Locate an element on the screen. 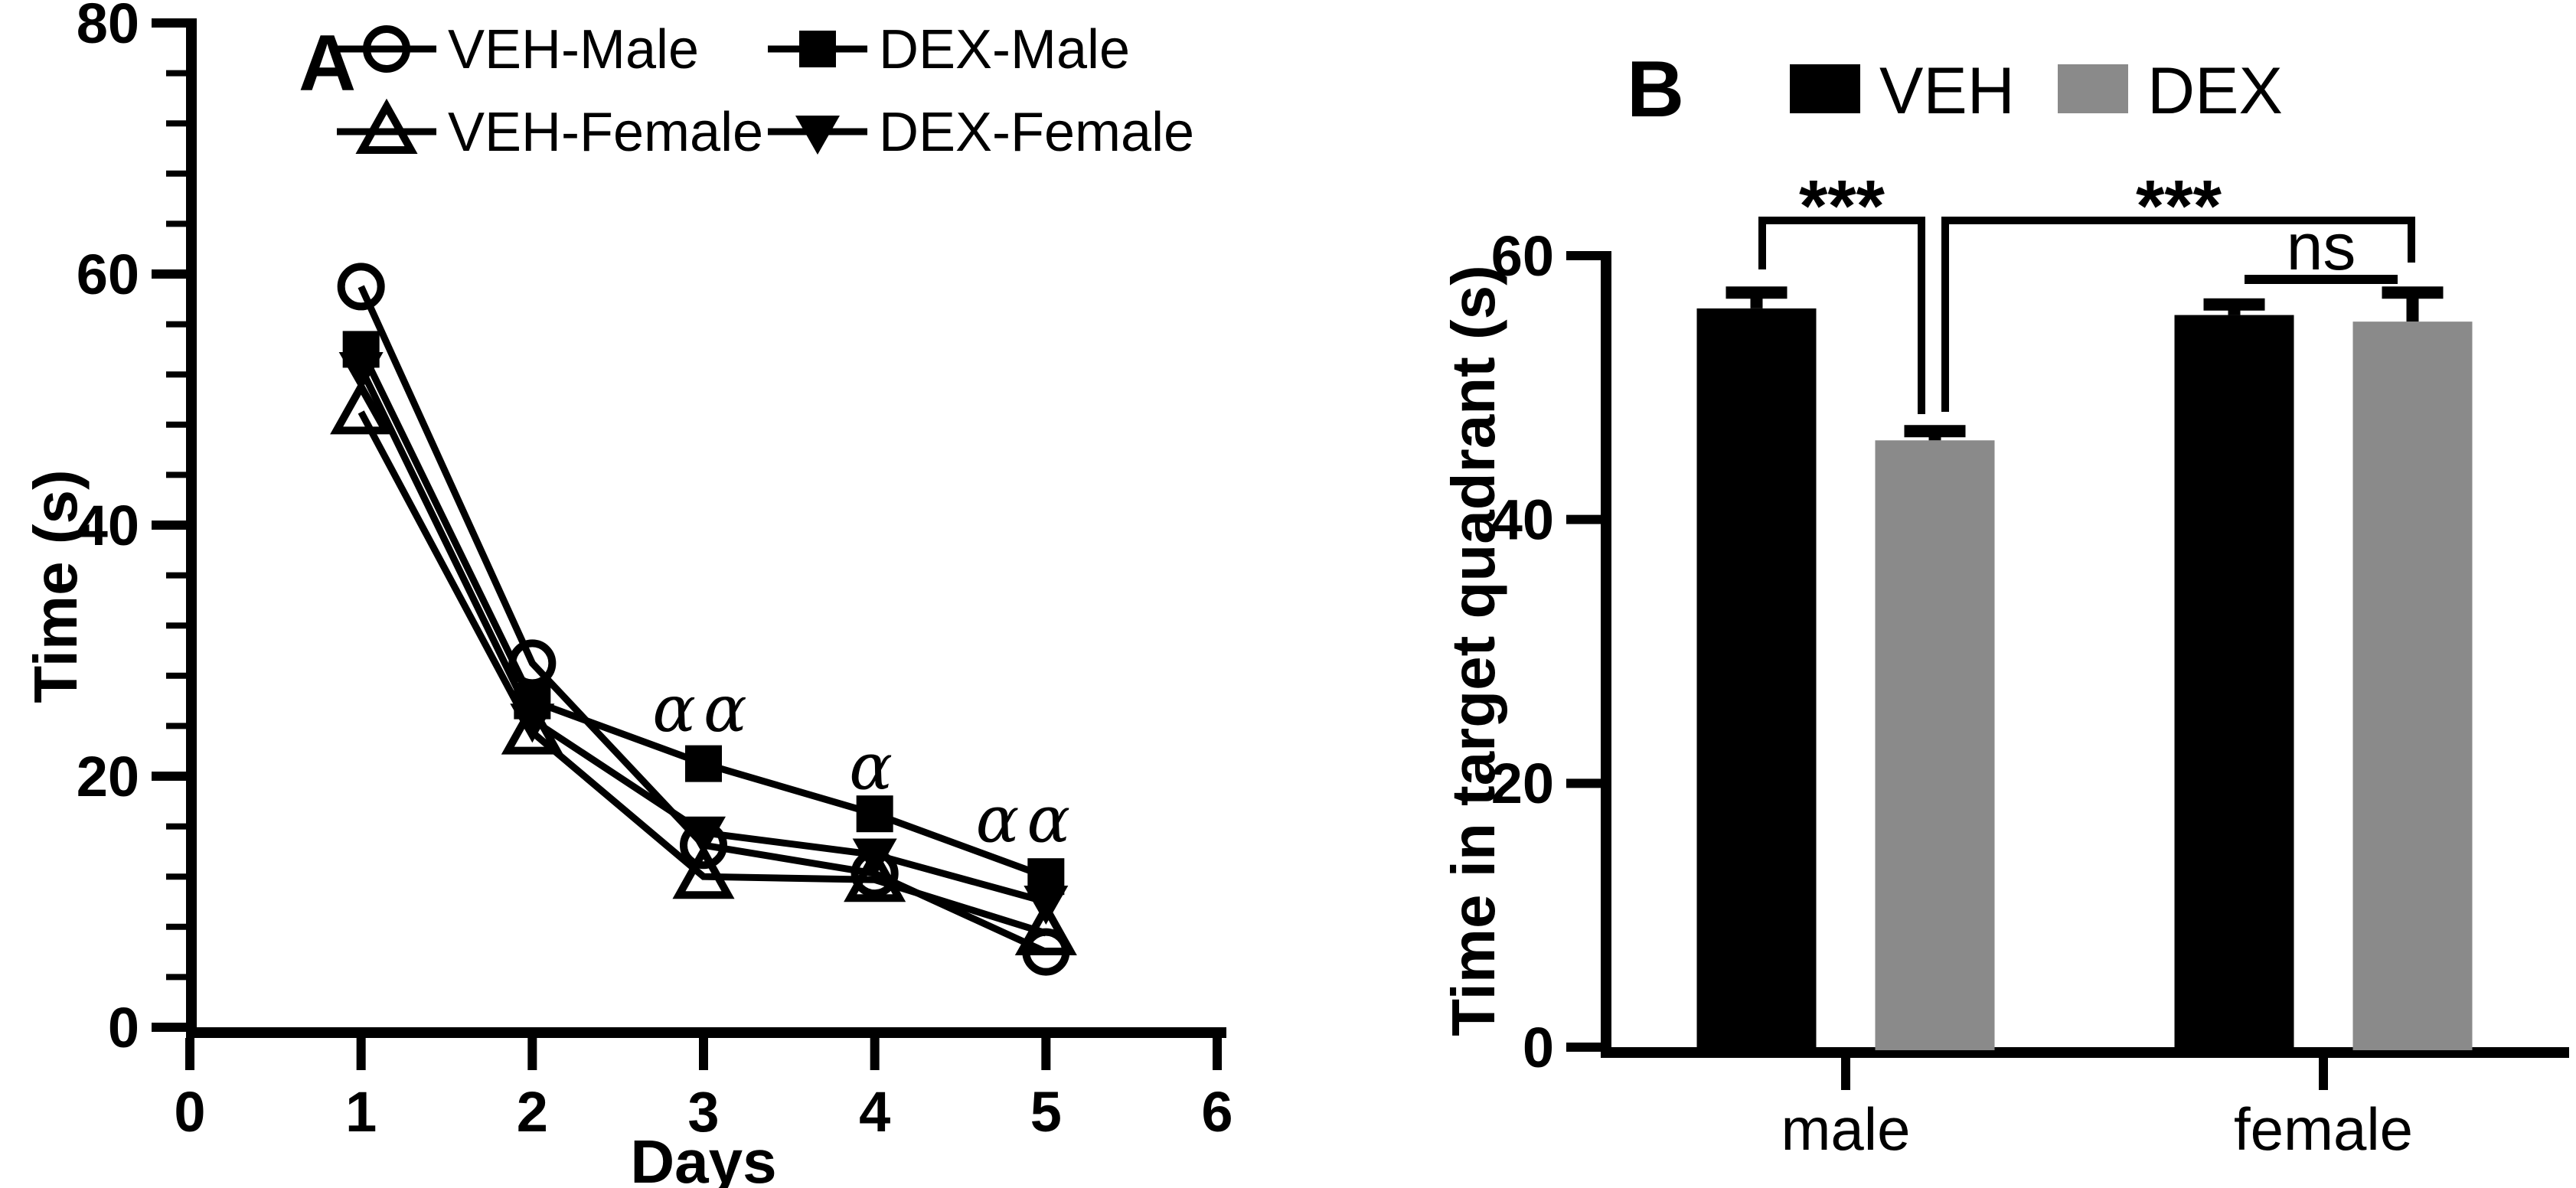  data-point-veh-male-day4 is located at coordinates (875, 874).